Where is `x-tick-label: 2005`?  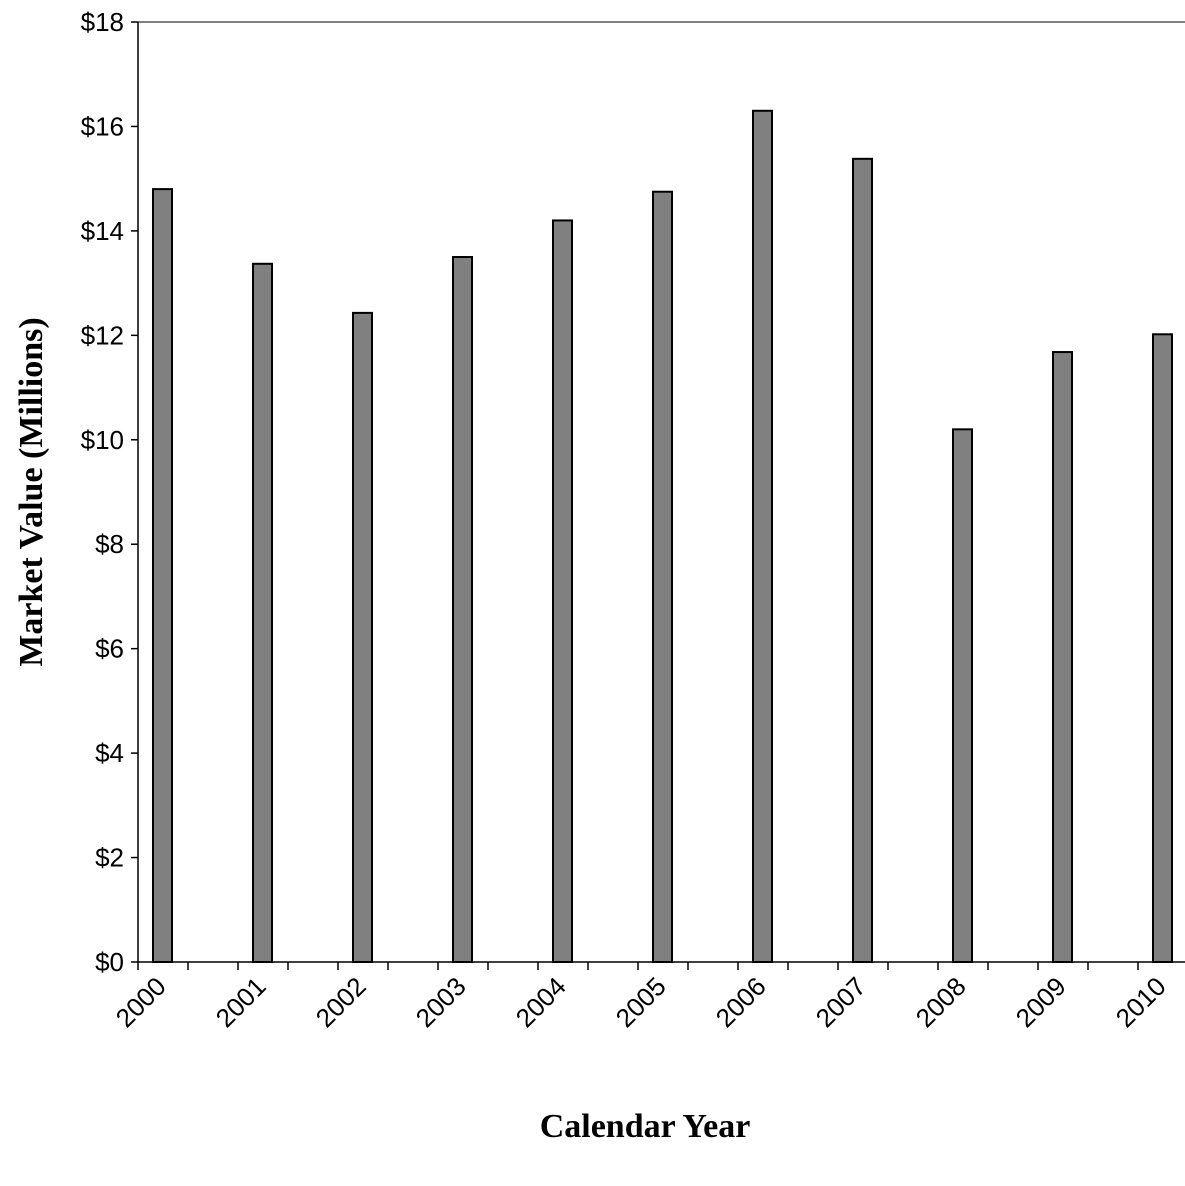
x-tick-label: 2005 is located at coordinates (641, 1002).